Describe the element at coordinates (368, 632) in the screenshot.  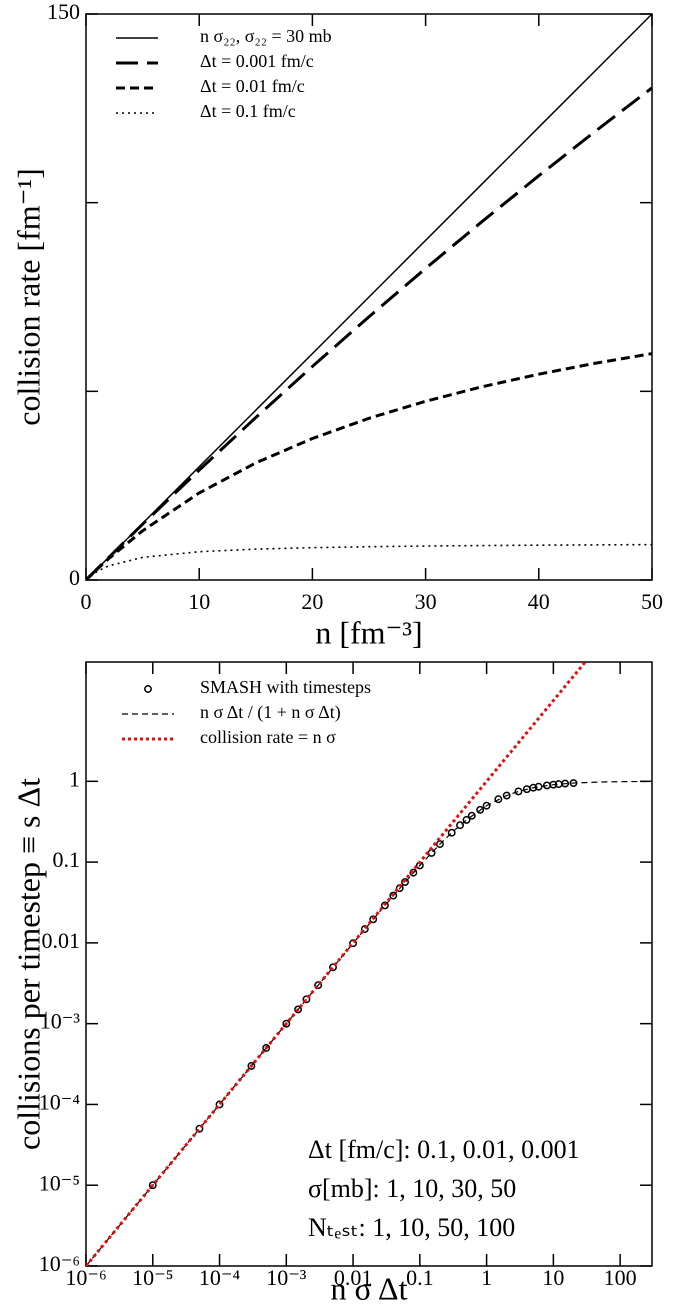
I see `x-axis-label: n [fm⁻³]` at that location.